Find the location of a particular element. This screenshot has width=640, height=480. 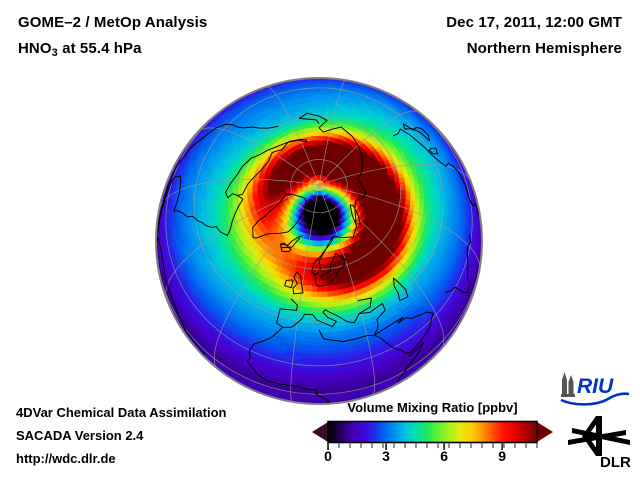

website-link: http://wdc.dlr.de is located at coordinates (66, 458).